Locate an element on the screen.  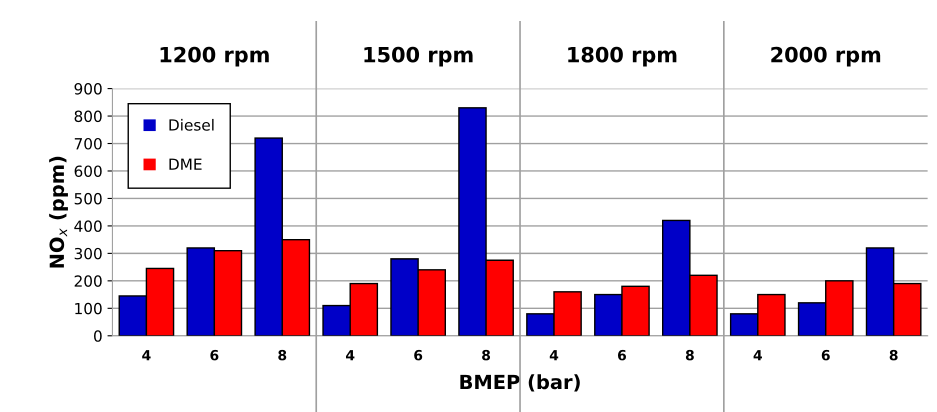
y-axis-title: NO$_{x}$ (ppm) is located at coordinates (58, 212).